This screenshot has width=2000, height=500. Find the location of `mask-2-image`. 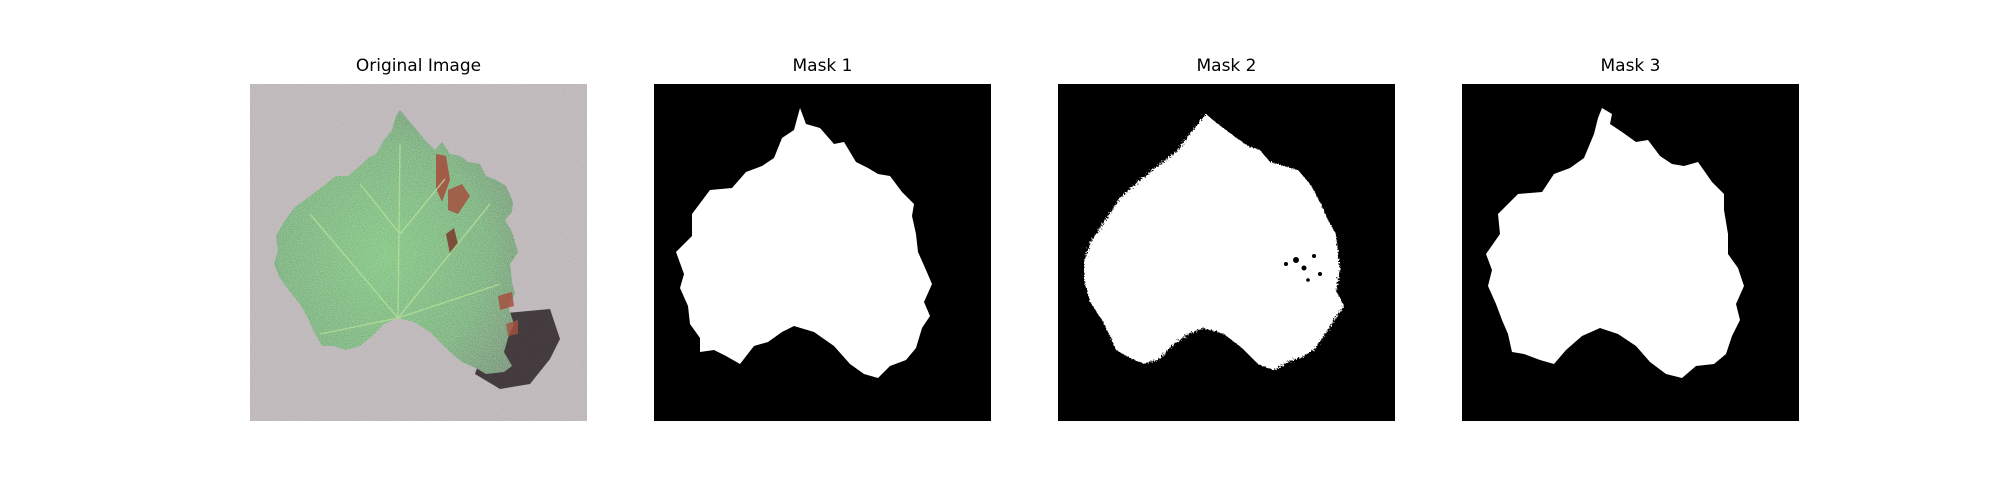

mask-2-image is located at coordinates (1226, 252).